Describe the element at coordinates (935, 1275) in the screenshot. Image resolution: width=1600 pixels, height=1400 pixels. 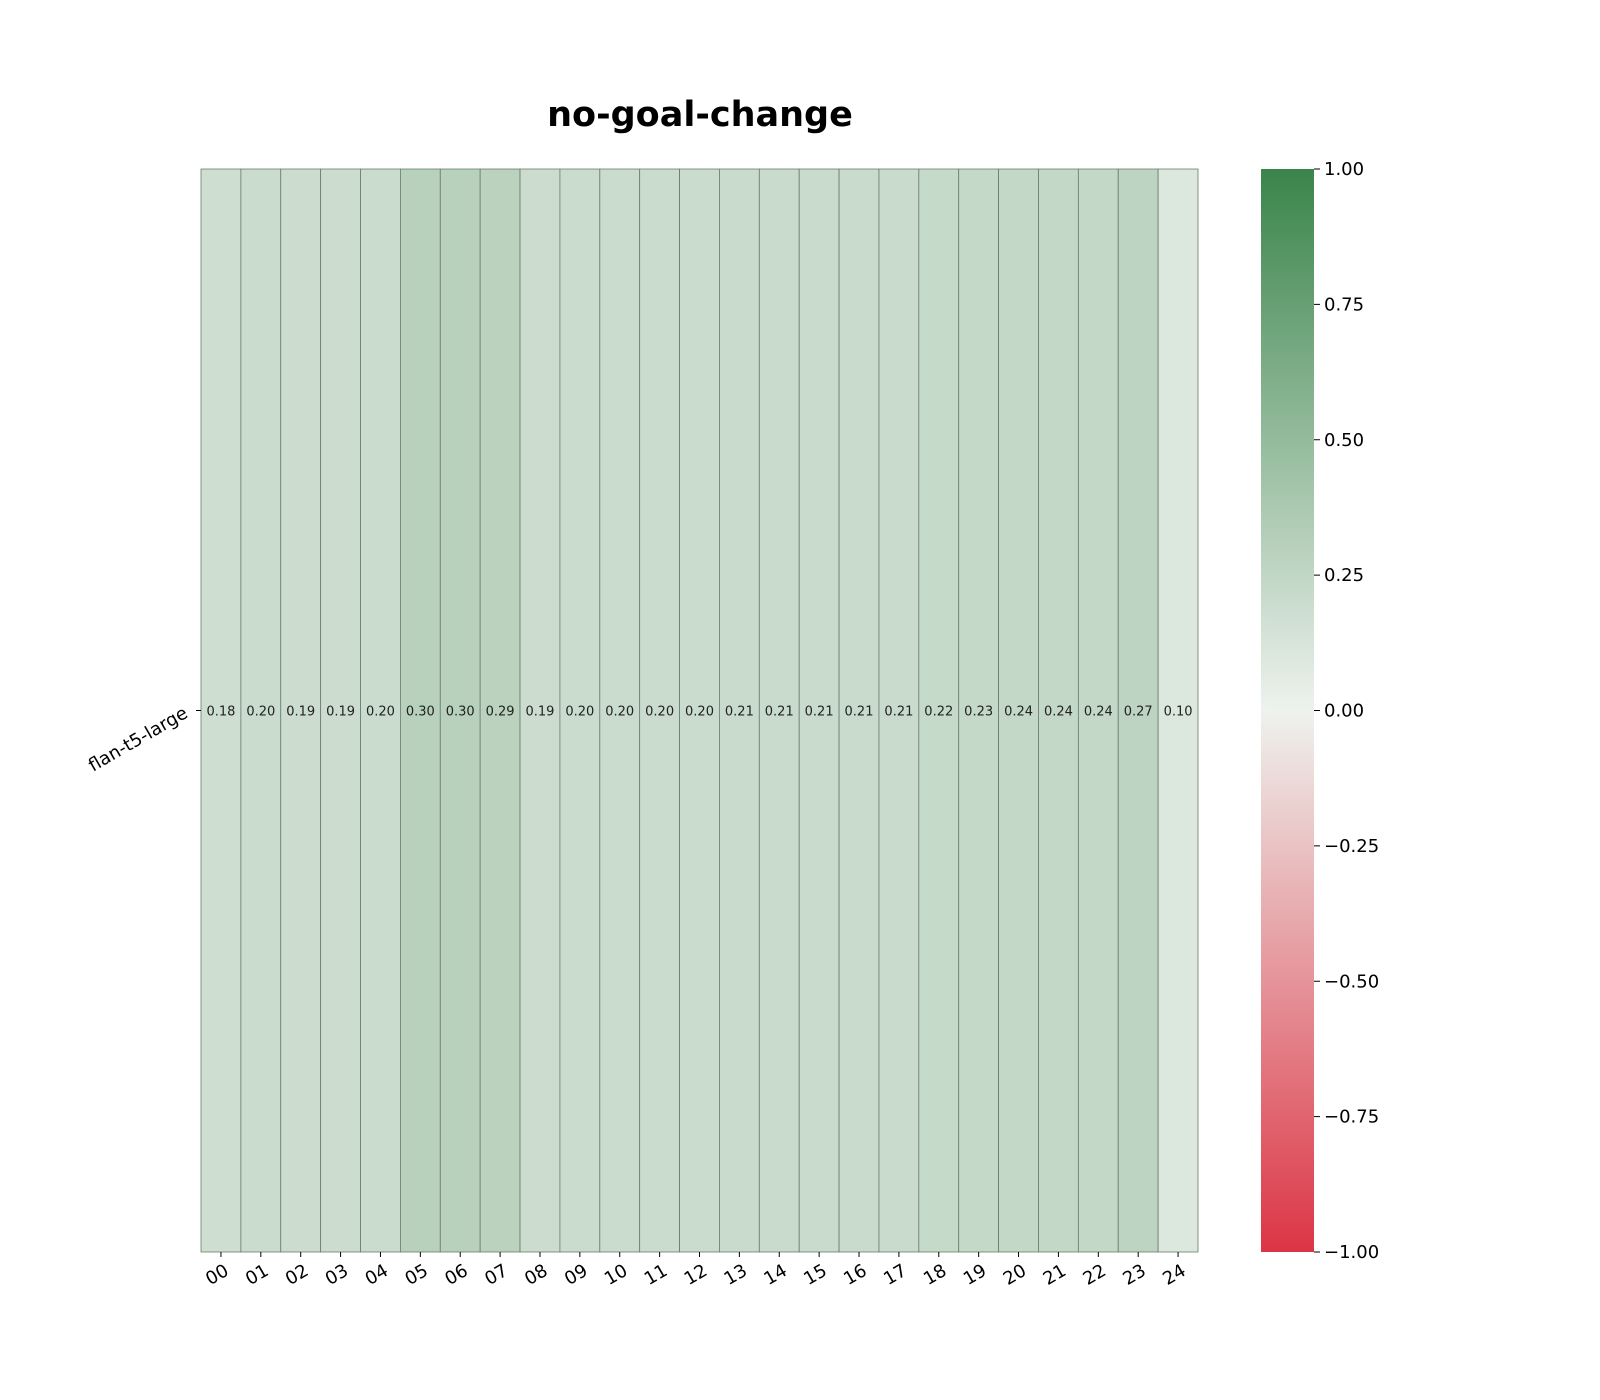
I see `x-tick-label: 18` at that location.